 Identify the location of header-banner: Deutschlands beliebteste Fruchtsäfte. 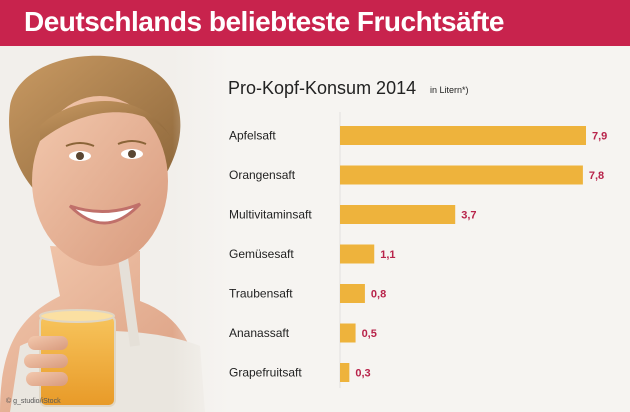
(315, 23).